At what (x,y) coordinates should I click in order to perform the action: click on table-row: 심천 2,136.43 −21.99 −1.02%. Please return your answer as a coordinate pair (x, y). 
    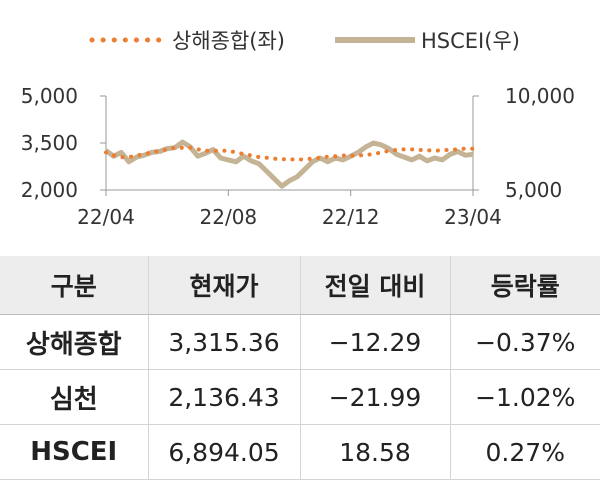
    Looking at the image, I should click on (300, 397).